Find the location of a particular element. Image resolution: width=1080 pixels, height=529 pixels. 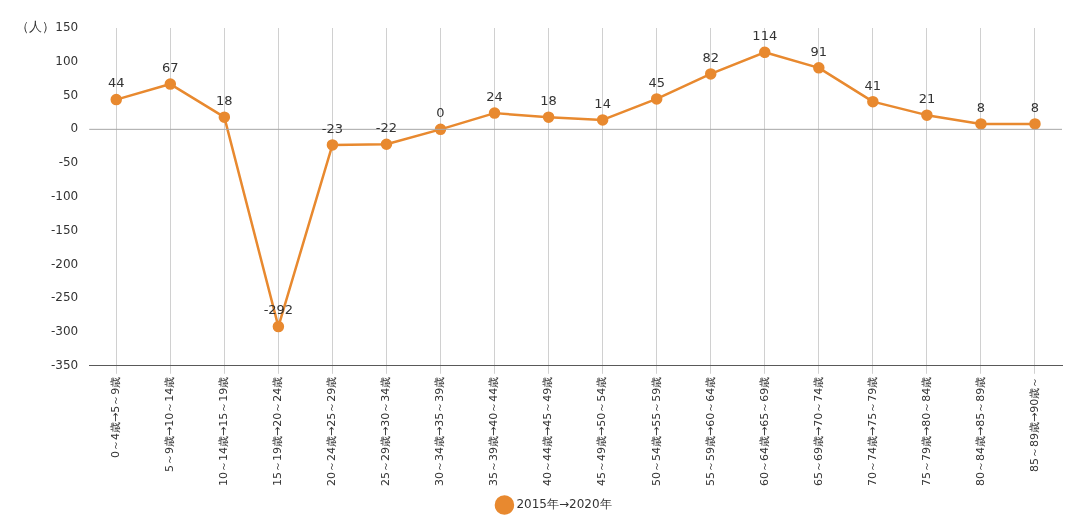

x-tick-label: 85～89歳→90歳～ is located at coordinates (1034, 424).